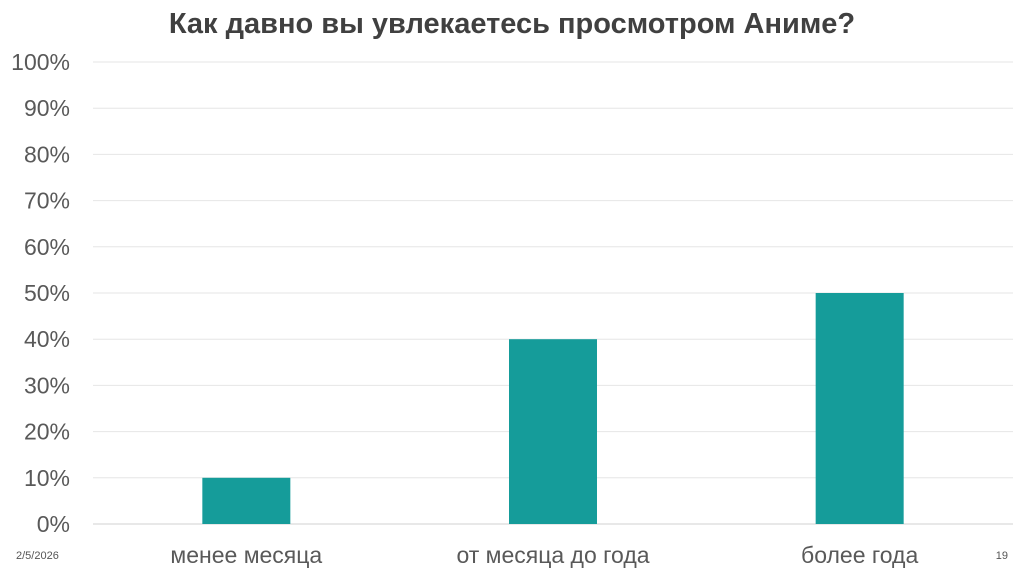 The height and width of the screenshot is (574, 1024). What do you see at coordinates (47, 154) in the screenshot?
I see `y-tick-label: 80%` at bounding box center [47, 154].